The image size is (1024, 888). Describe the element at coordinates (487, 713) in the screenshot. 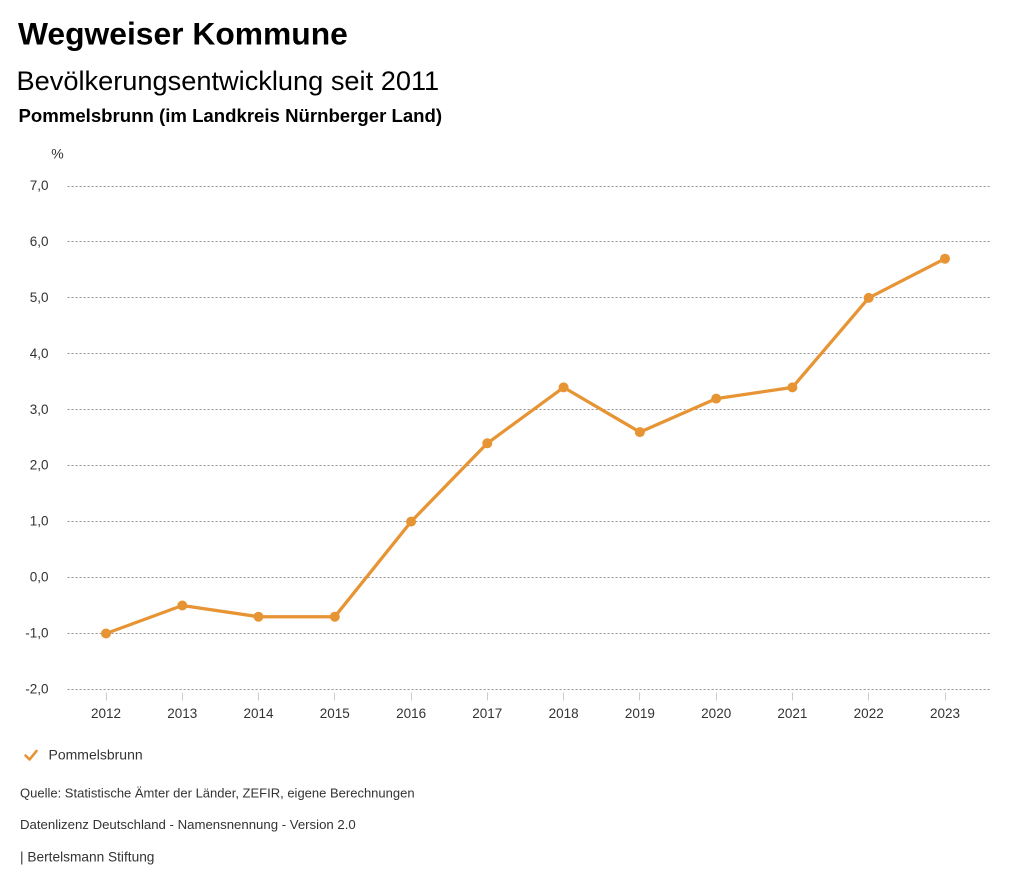

I see `svg-text: 2017` at that location.